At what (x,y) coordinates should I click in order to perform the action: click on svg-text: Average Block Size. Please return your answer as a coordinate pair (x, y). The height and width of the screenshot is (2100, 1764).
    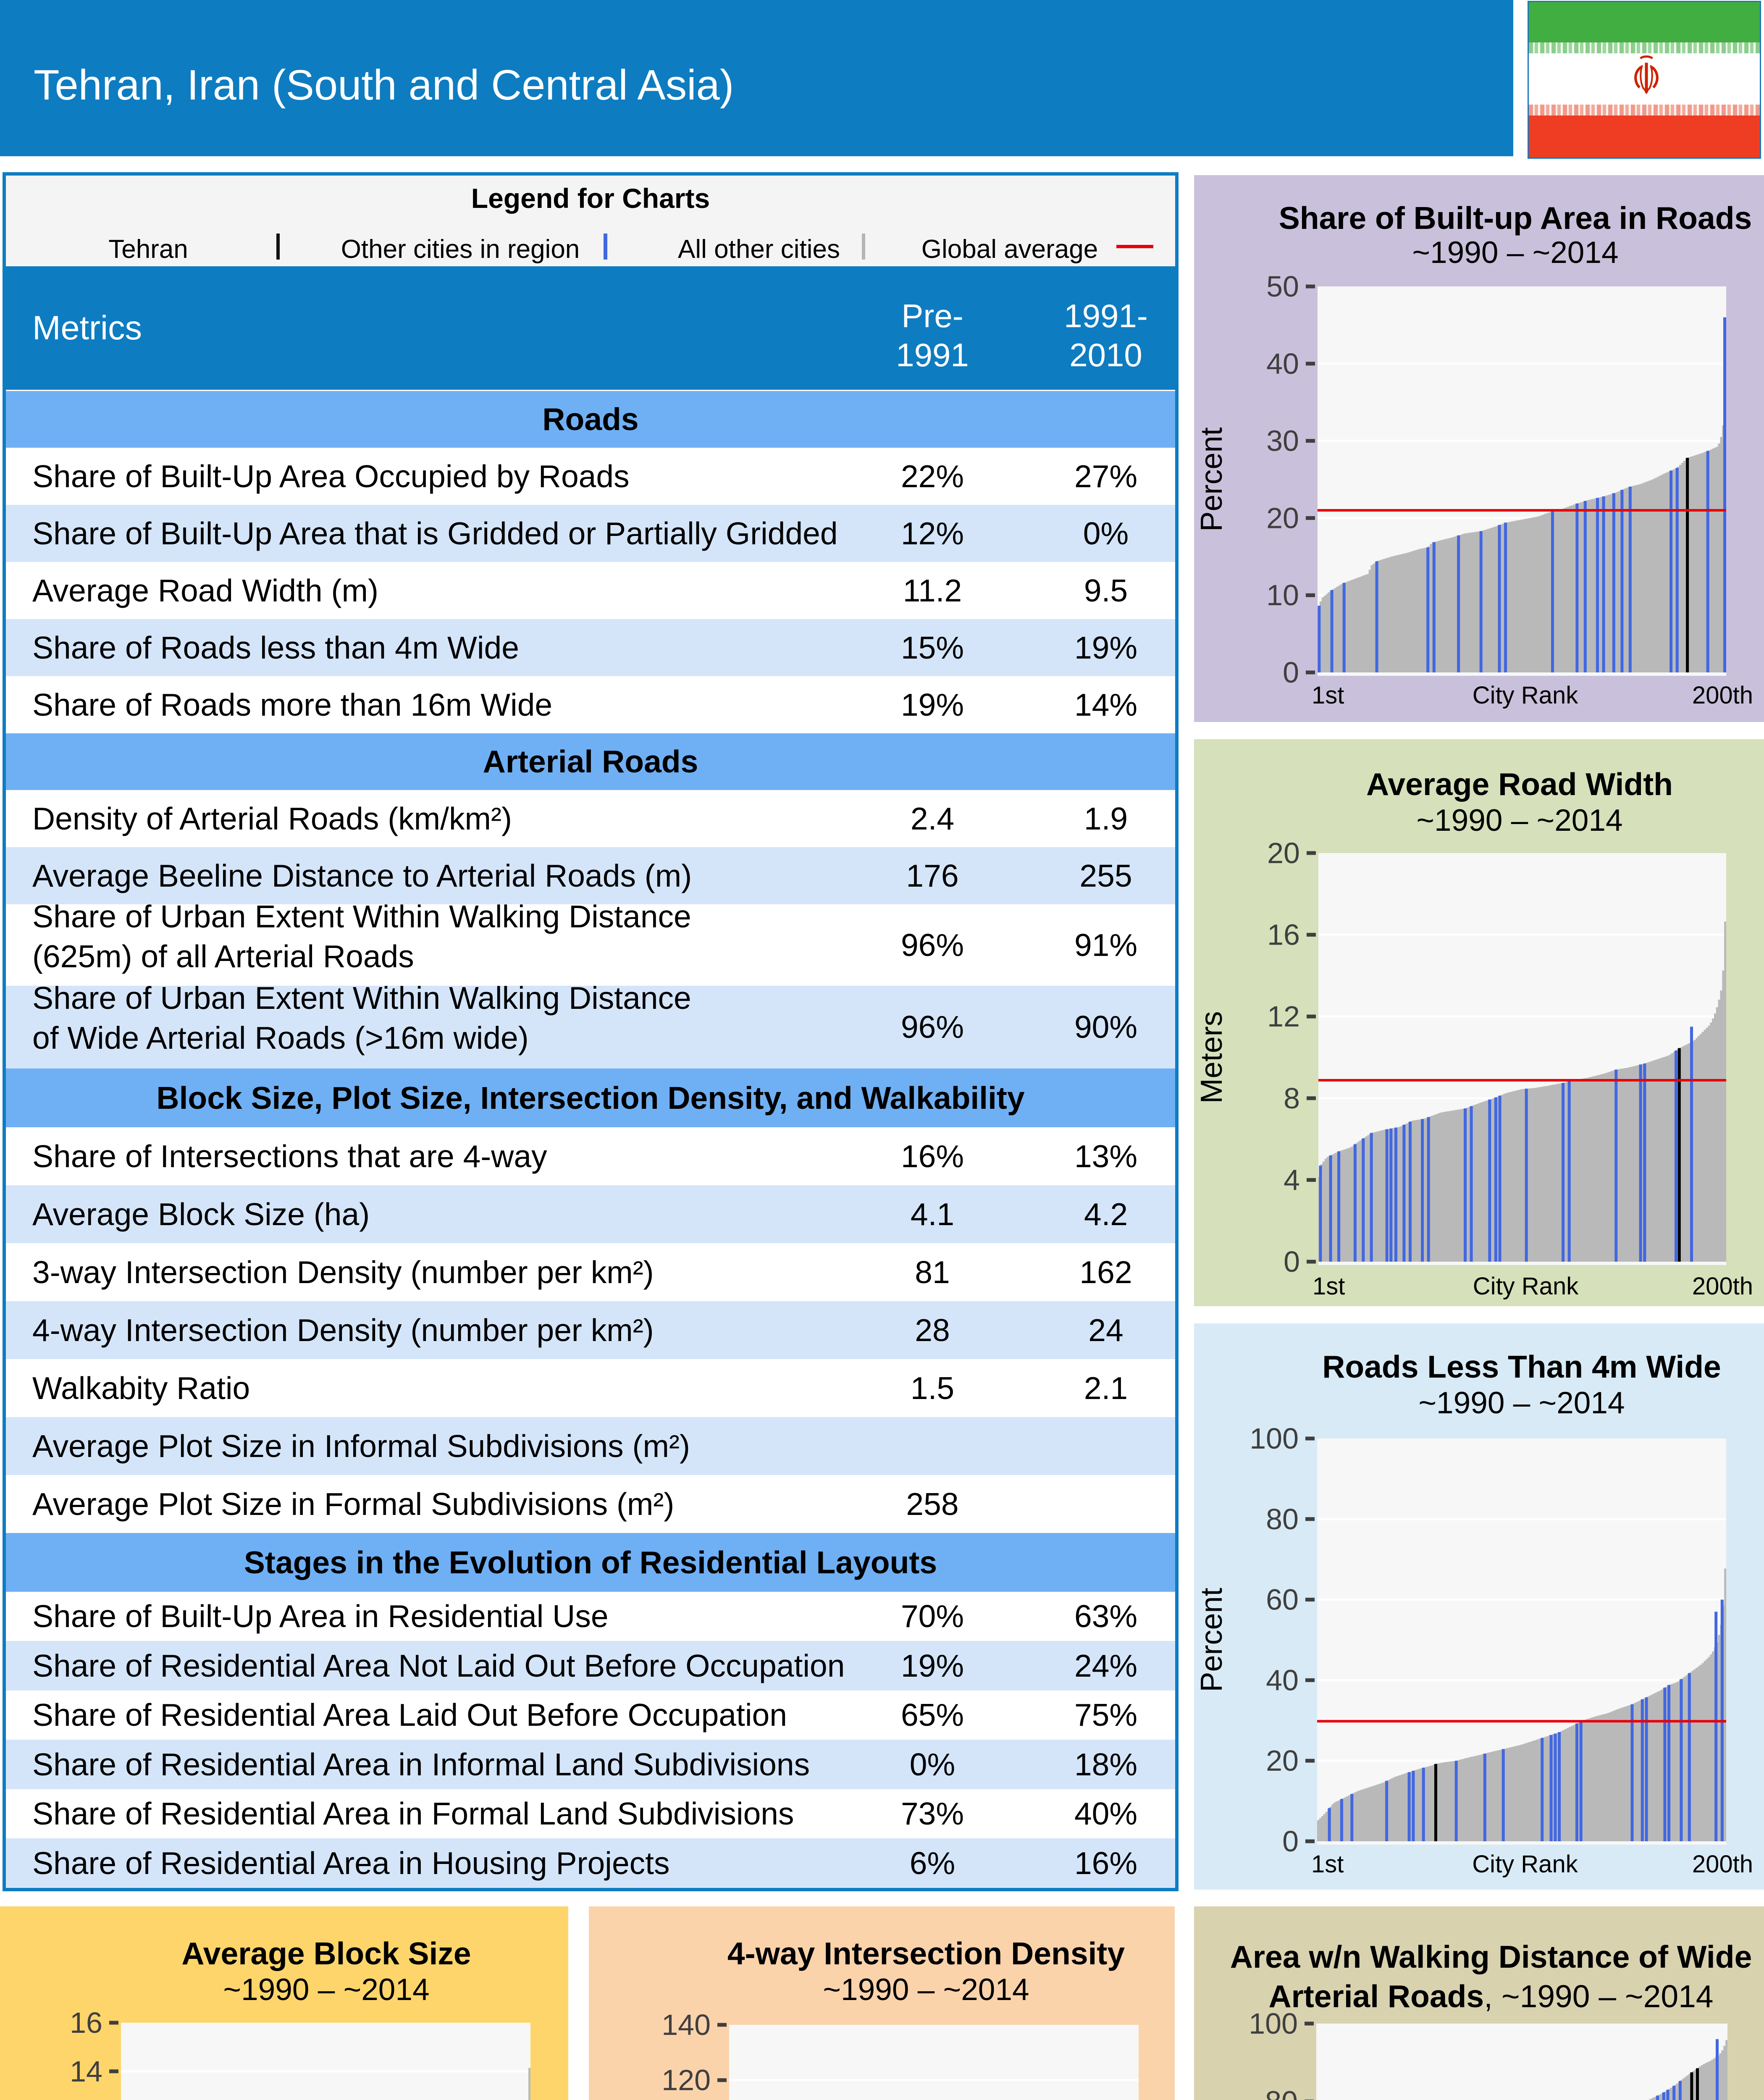
    Looking at the image, I should click on (326, 1953).